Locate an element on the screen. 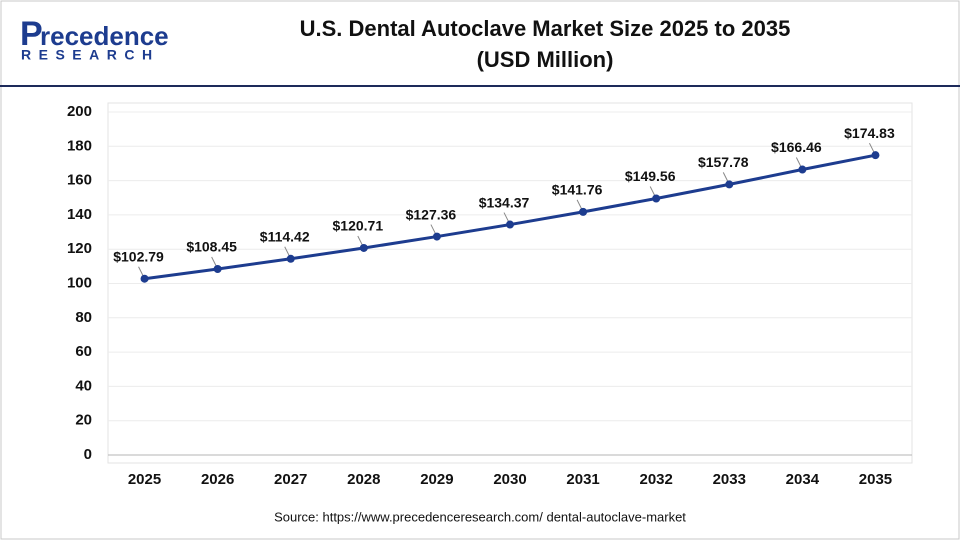 This screenshot has height=540, width=960. y-tick-label: 160 is located at coordinates (79, 180).